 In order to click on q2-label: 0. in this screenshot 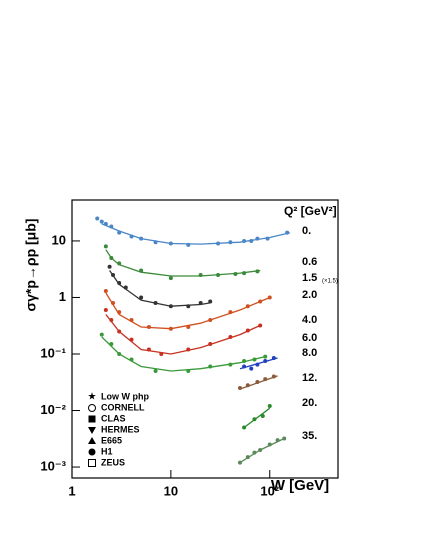, I will do `click(306, 231)`.